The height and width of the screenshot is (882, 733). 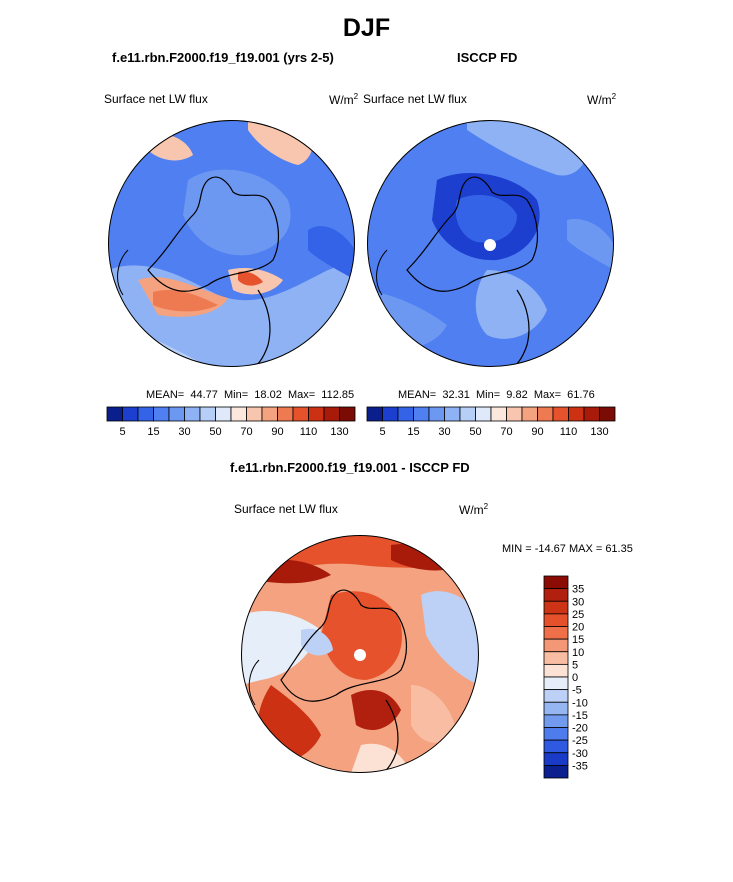 What do you see at coordinates (578, 590) in the screenshot?
I see `colorbar-tick-label: 35` at bounding box center [578, 590].